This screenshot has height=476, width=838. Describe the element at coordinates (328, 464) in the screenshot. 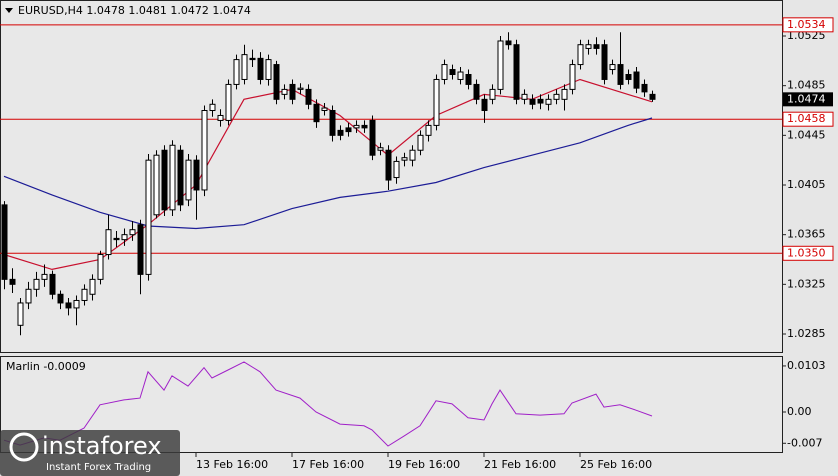

I see `x-tick-label: 17 Feb 16:00` at that location.